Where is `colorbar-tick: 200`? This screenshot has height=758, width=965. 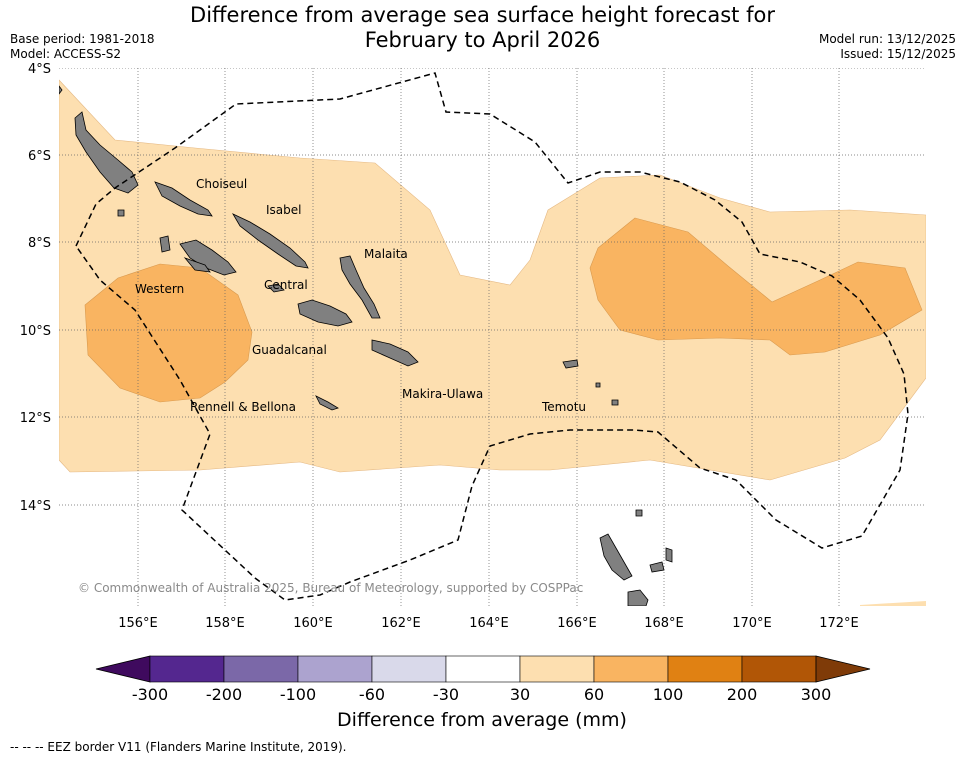 colorbar-tick: 200 is located at coordinates (742, 694).